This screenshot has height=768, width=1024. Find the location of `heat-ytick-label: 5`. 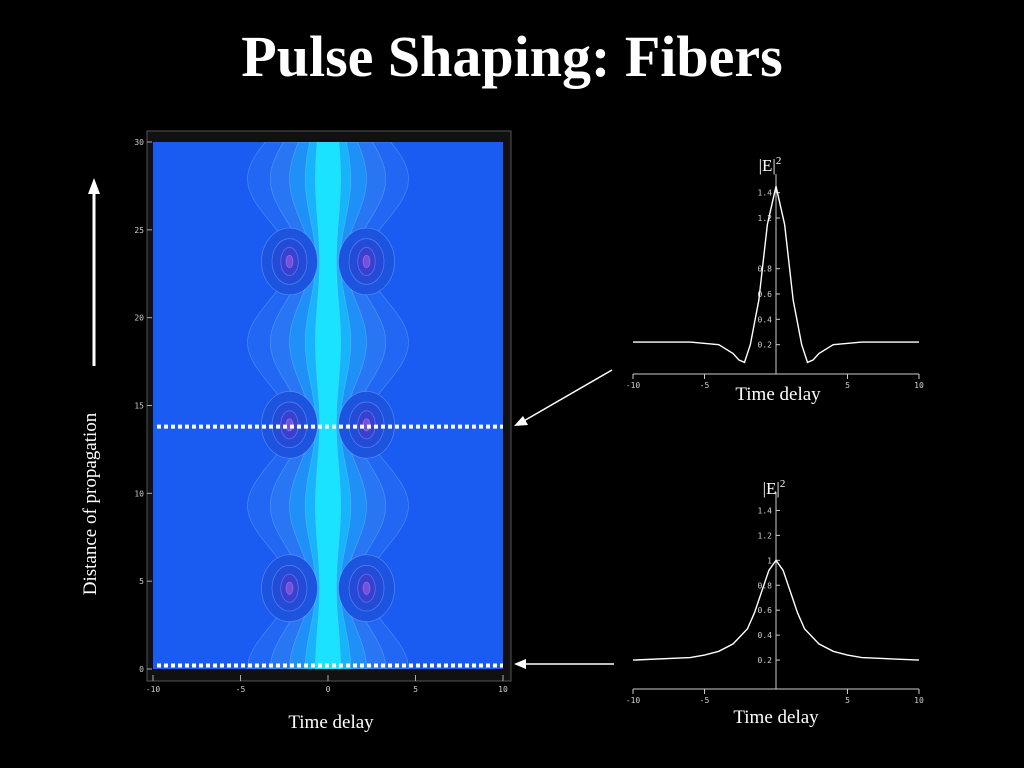

heat-ytick-label: 5 is located at coordinates (141, 581).